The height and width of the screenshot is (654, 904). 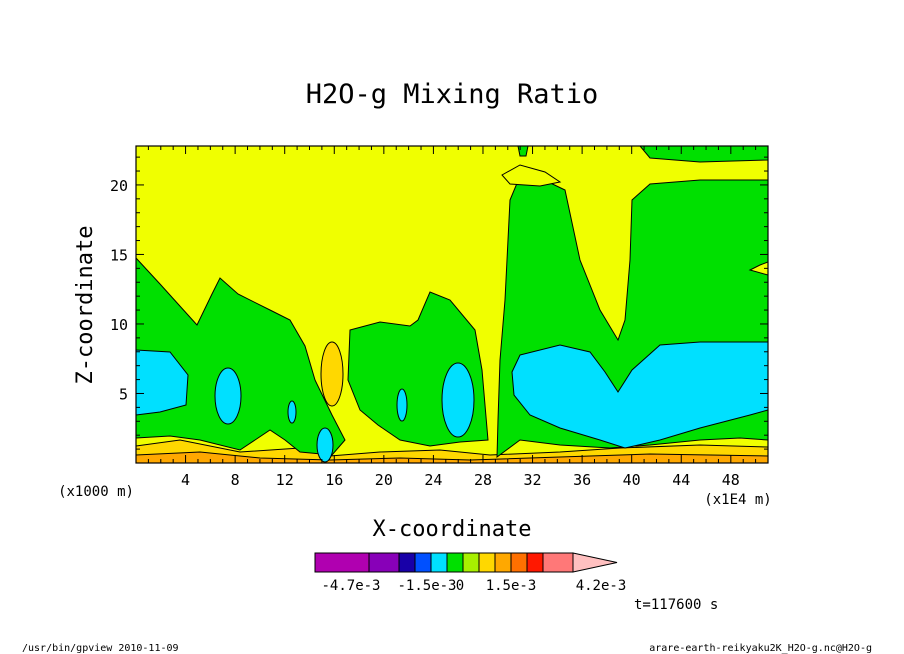 What do you see at coordinates (452, 457) in the screenshot?
I see `surface-deep-layer` at bounding box center [452, 457].